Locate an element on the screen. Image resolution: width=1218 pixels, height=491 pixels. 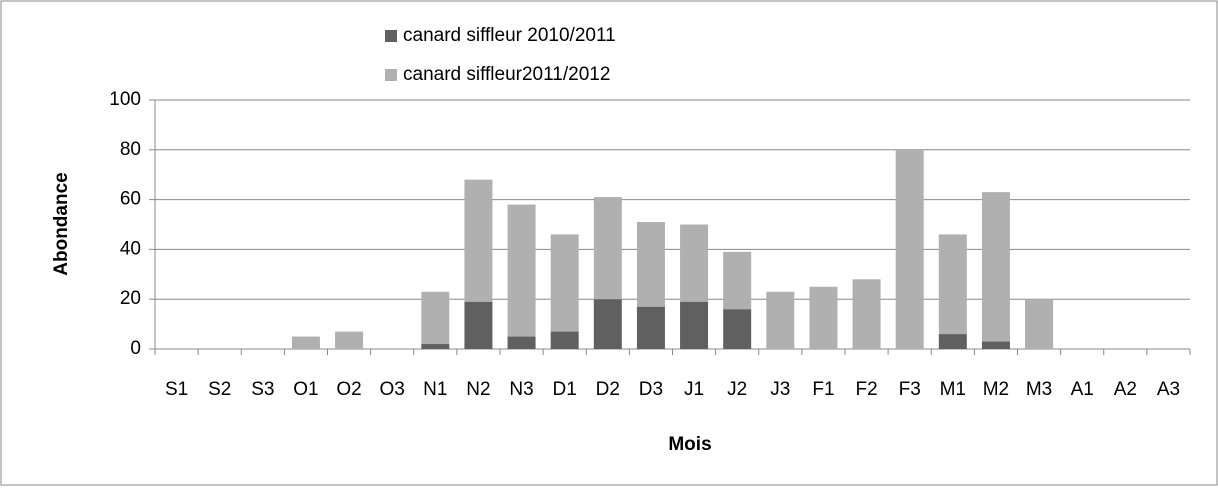
y-tick-label: 100 is located at coordinates (125, 99).